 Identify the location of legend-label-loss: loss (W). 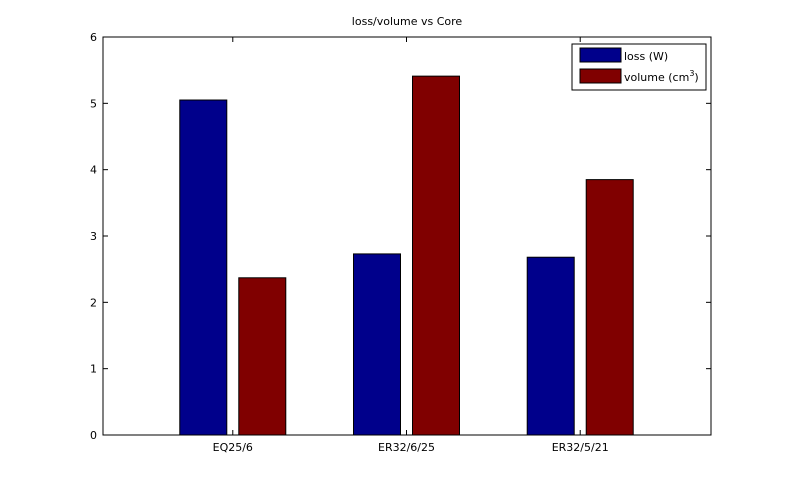
(646, 56).